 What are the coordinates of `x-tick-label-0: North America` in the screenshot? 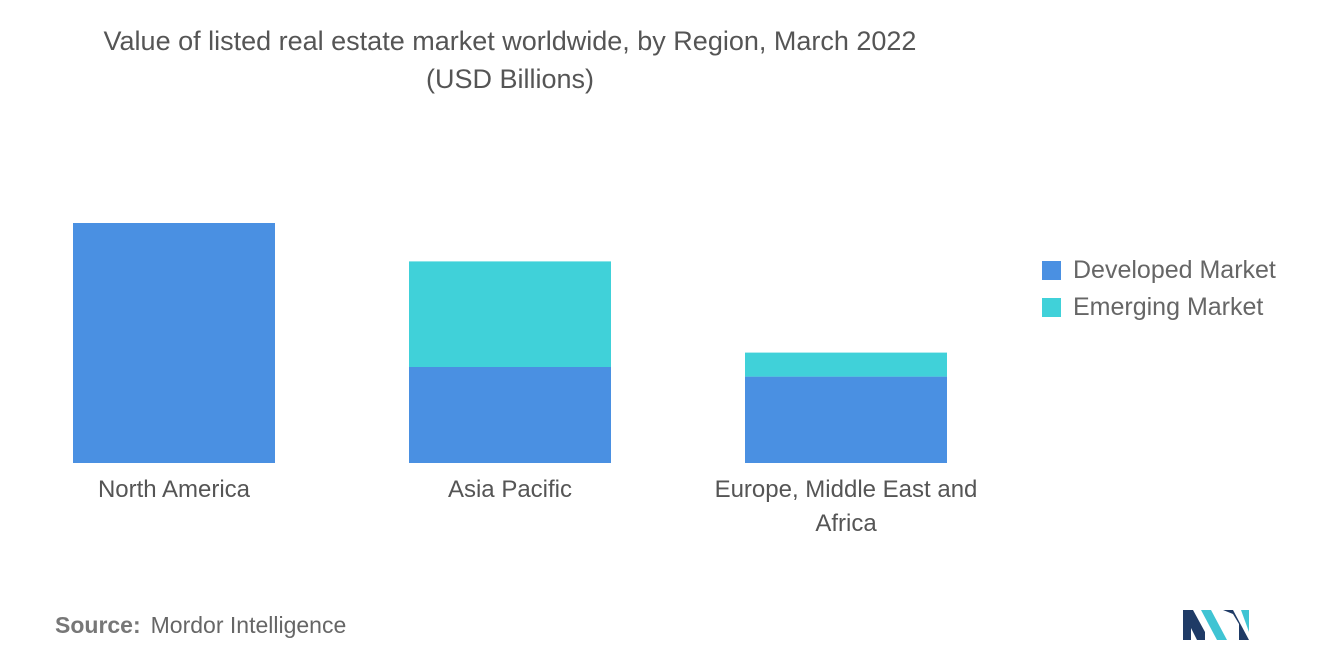 It's located at (174, 489).